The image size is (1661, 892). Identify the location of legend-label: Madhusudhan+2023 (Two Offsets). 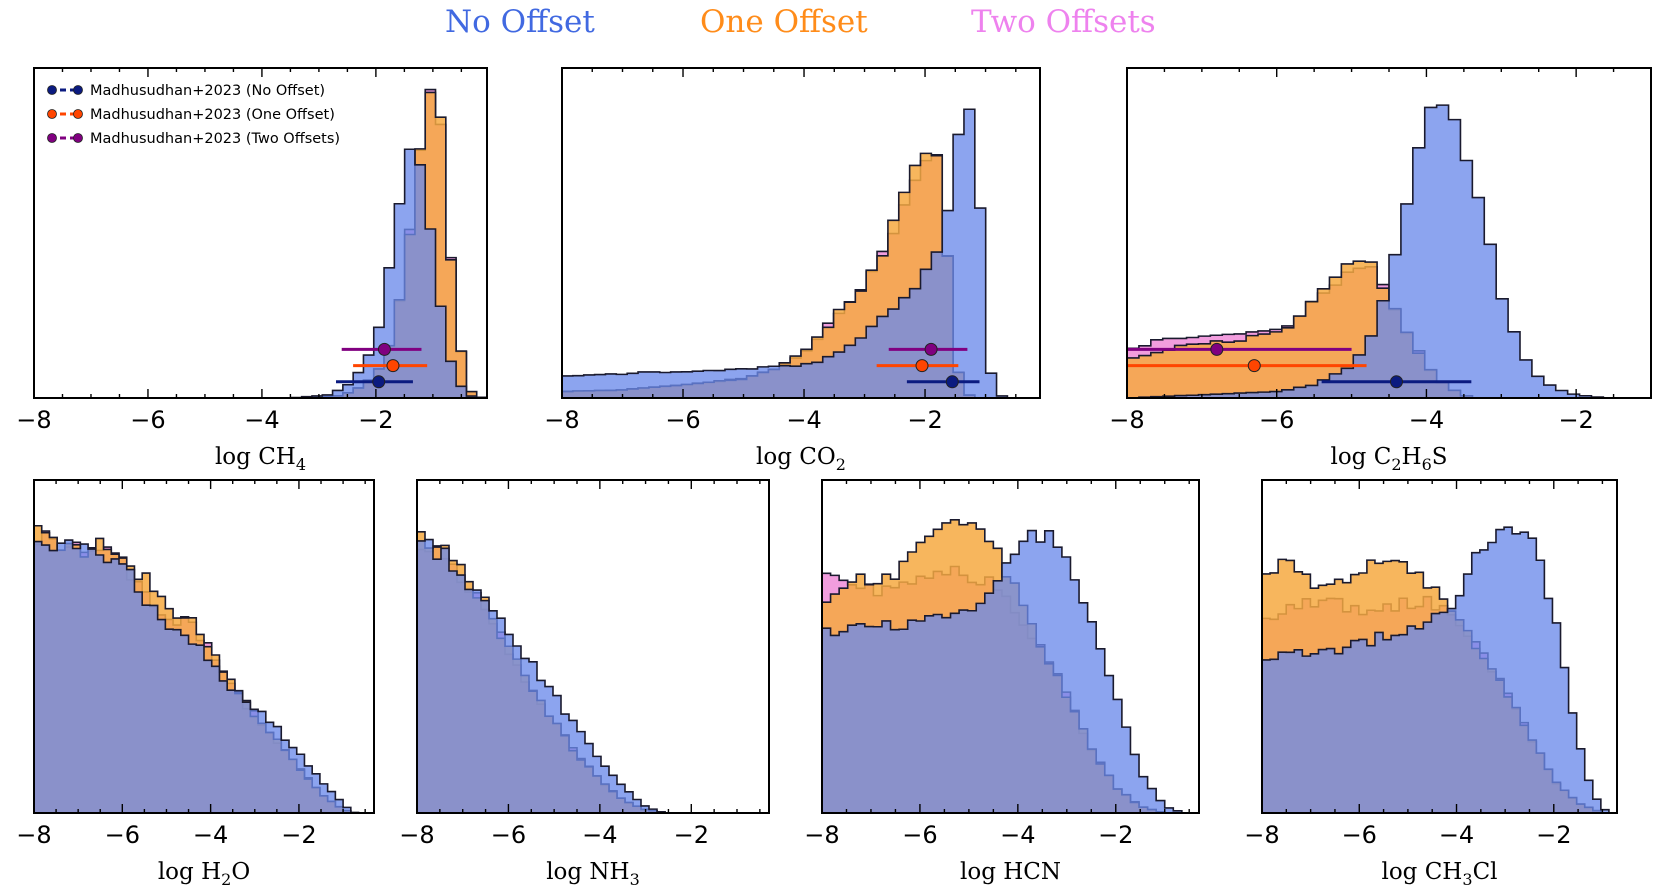
(215, 139).